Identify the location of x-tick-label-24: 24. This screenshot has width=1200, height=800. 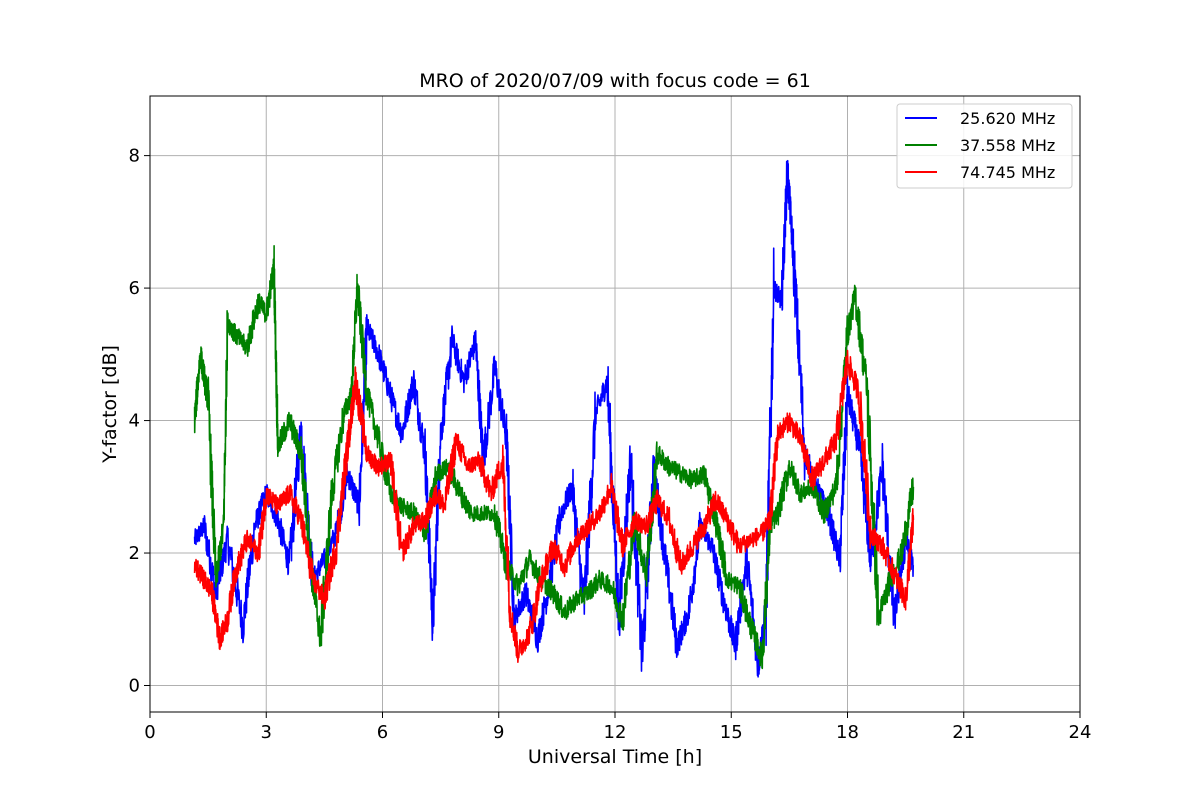
(1080, 732).